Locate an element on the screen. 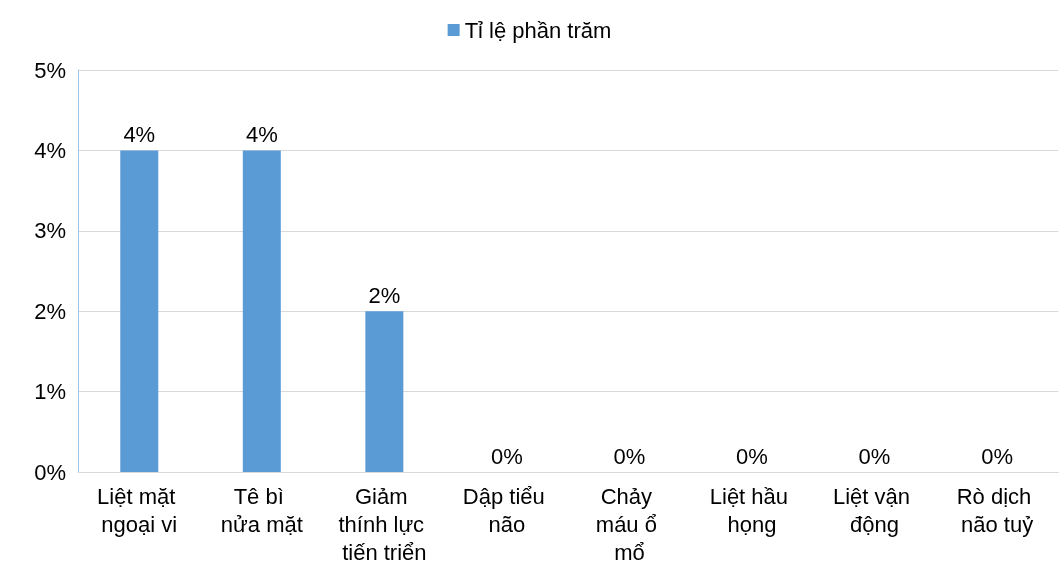 The height and width of the screenshot is (578, 1059). x-tick-label: Liệt mặt ngoại vi is located at coordinates (139, 510).